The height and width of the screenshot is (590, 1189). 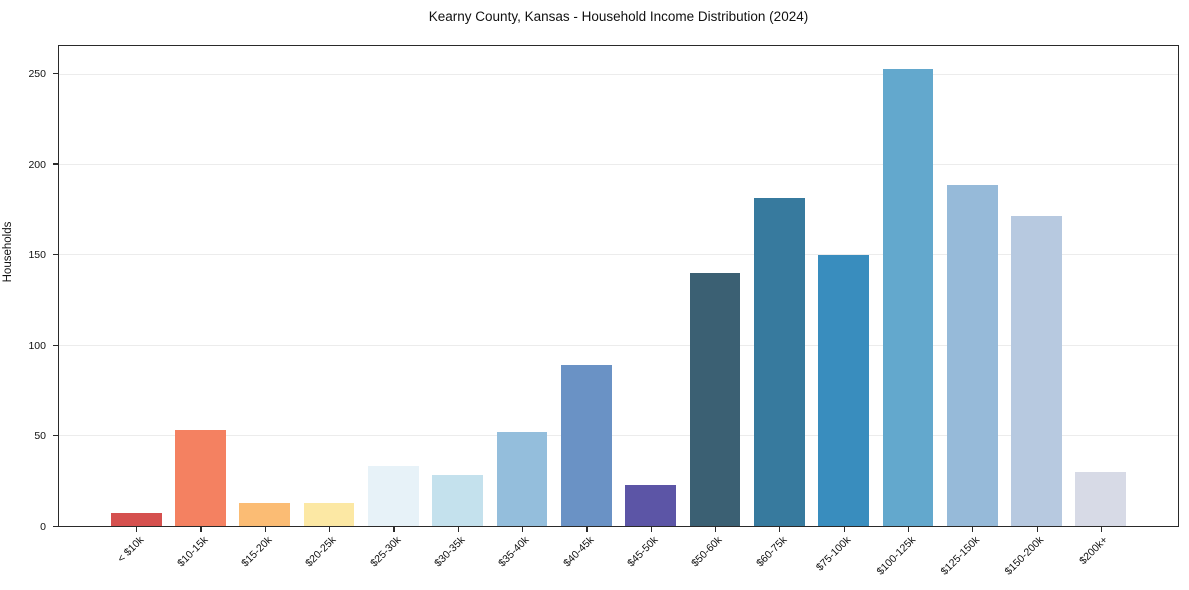 I want to click on bar-slot: $30-35k, so click(x=458, y=307).